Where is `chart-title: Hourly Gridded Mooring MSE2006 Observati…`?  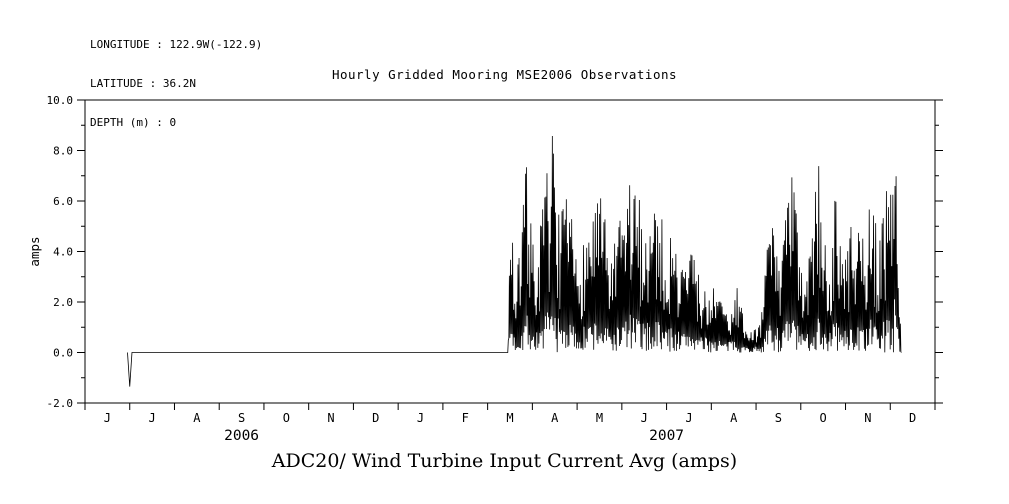 chart-title: Hourly Gridded Mooring MSE2006 Observati… is located at coordinates (504, 74).